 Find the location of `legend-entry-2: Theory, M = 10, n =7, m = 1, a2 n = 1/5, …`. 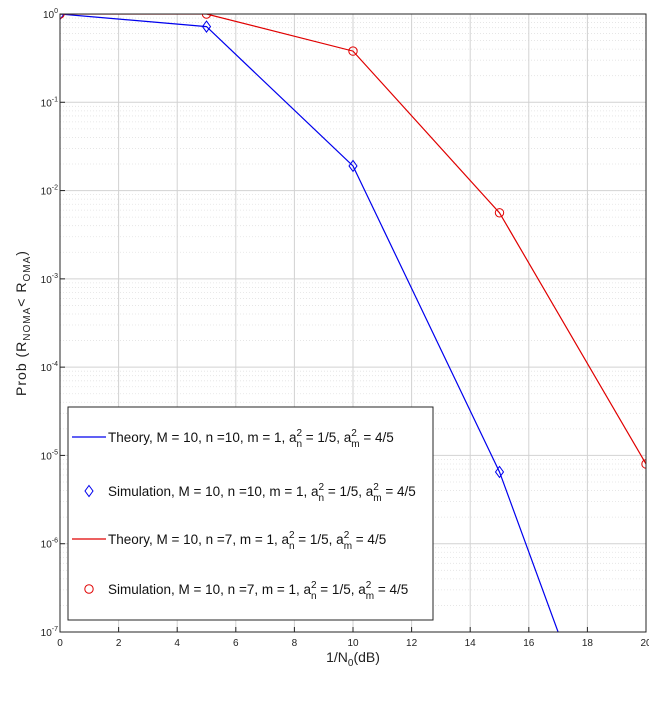

legend-entry-2: Theory, M = 10, n =7, m = 1, a2 n = 1/5, … is located at coordinates (247, 541).